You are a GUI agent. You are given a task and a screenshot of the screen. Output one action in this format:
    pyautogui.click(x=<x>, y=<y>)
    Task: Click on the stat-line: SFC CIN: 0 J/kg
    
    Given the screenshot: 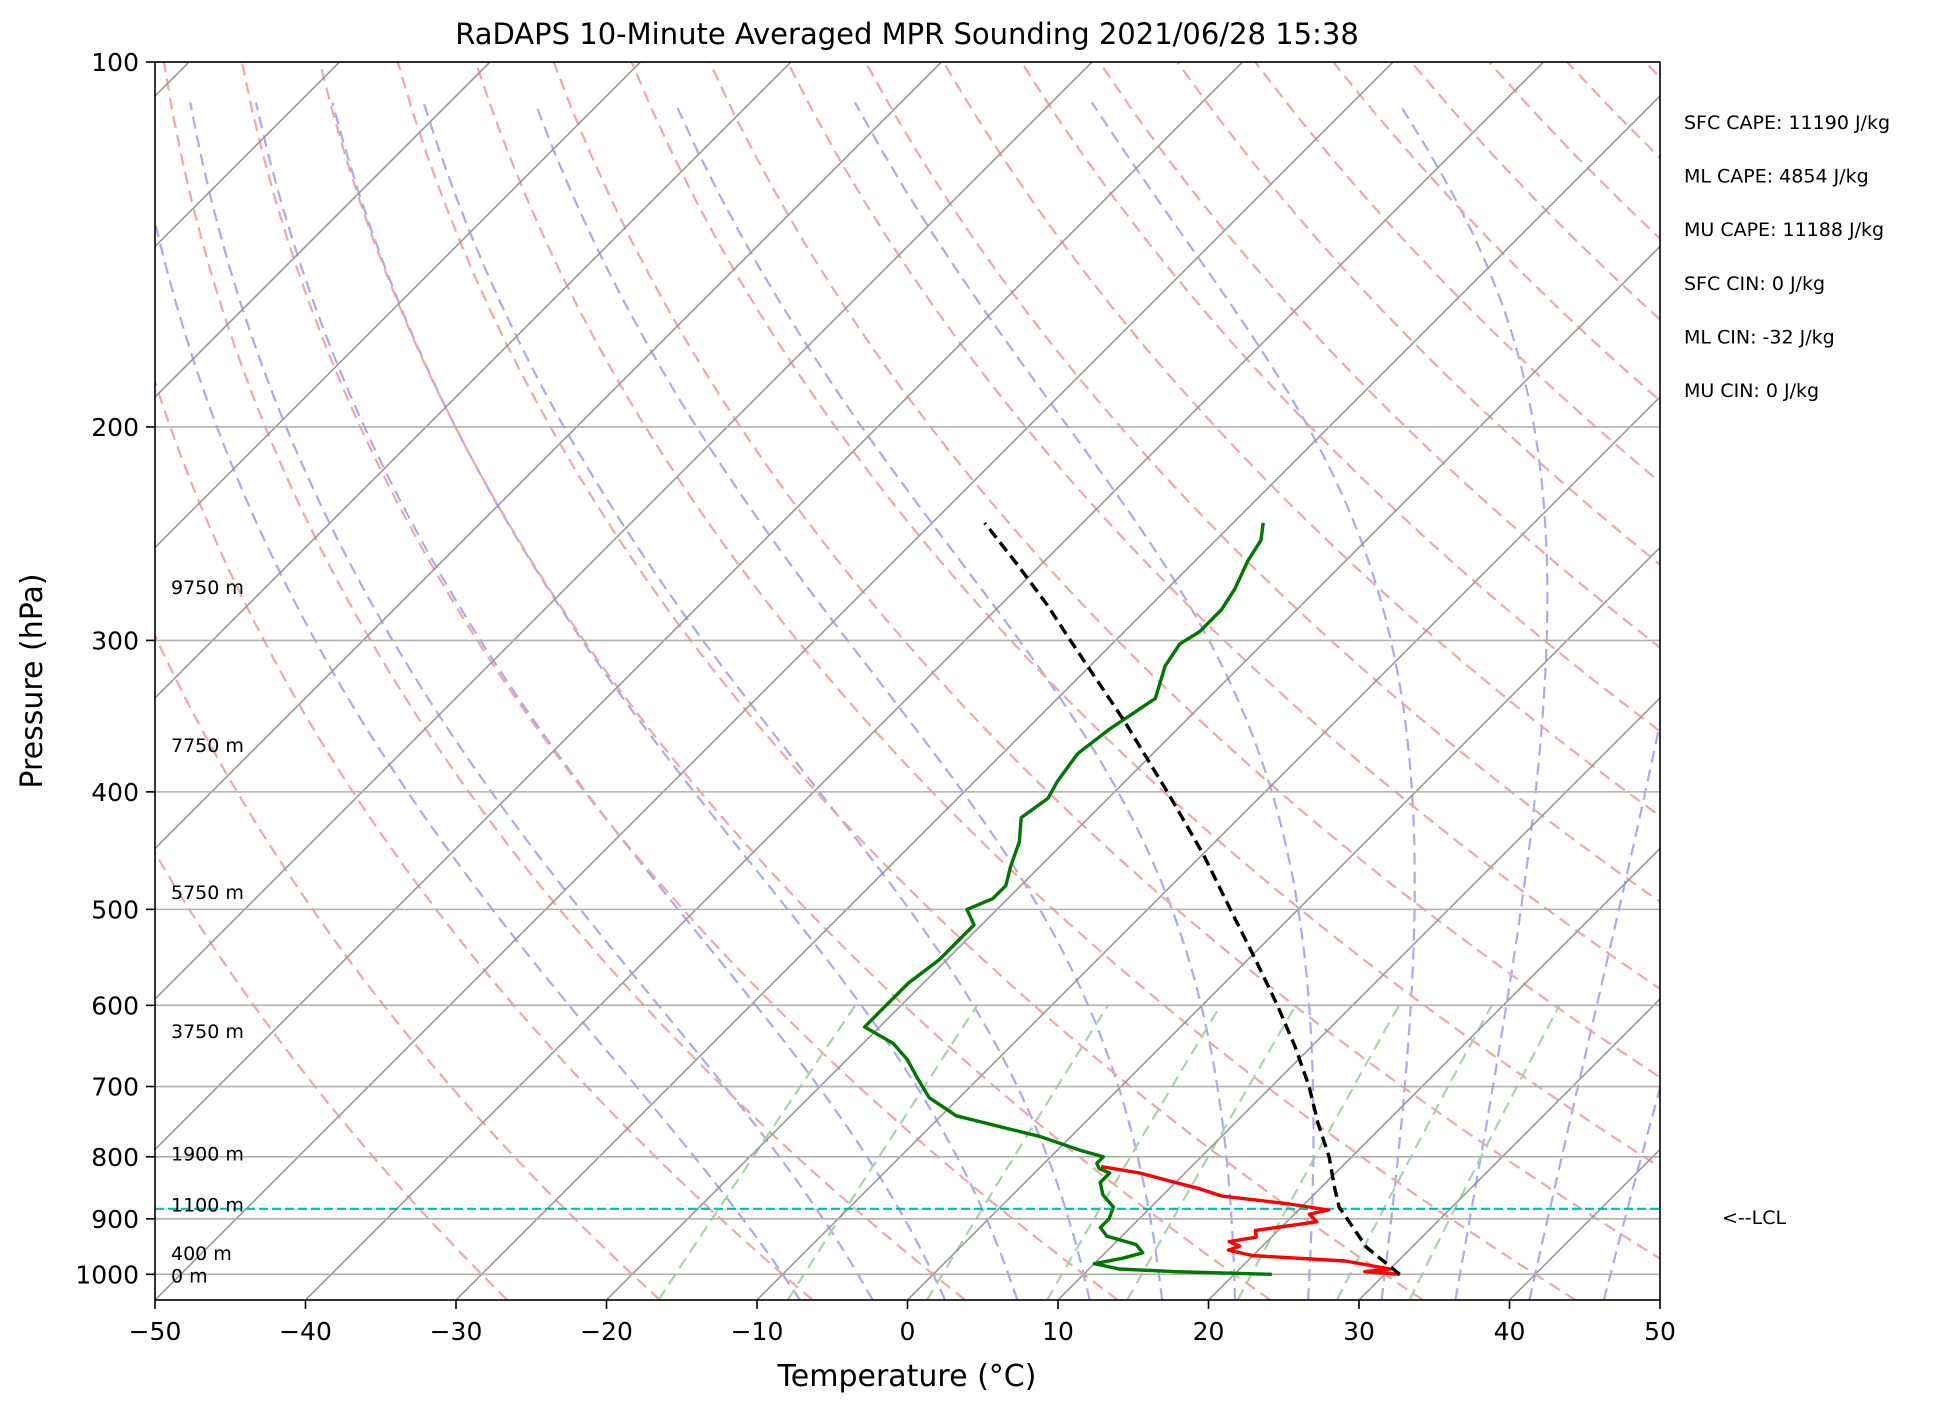 What is the action you would take?
    pyautogui.click(x=1754, y=284)
    